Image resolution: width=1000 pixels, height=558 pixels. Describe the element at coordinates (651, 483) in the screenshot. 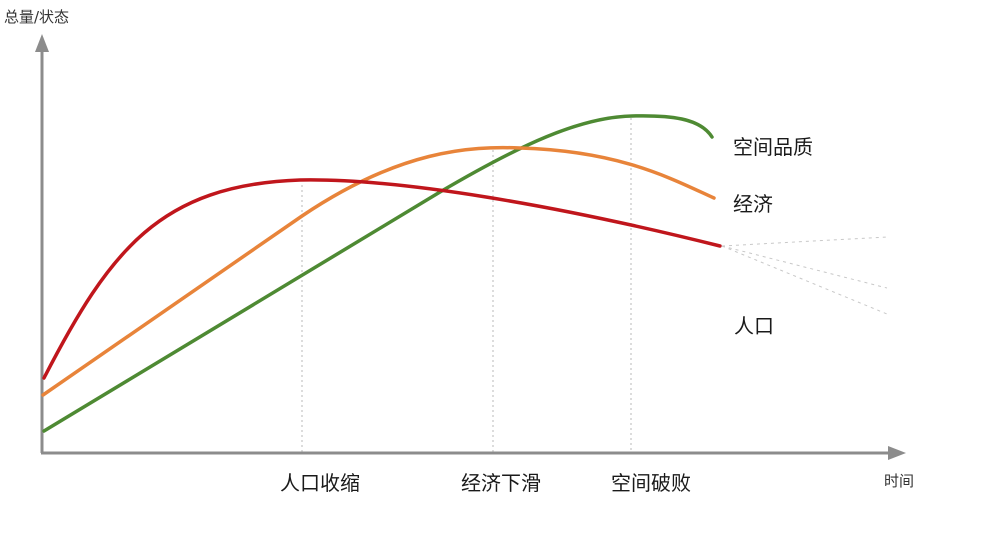

I see `milestone-label-space-decay: 空间破败` at that location.